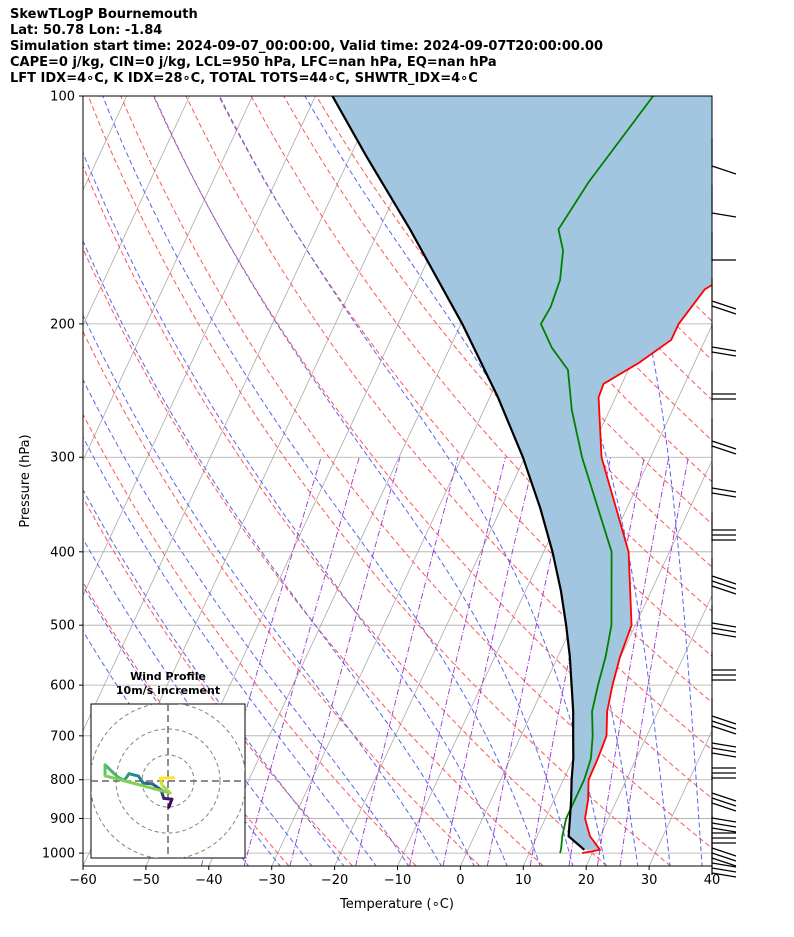 The image size is (794, 937). I want to click on moist-adiabat, so click(198, 701).